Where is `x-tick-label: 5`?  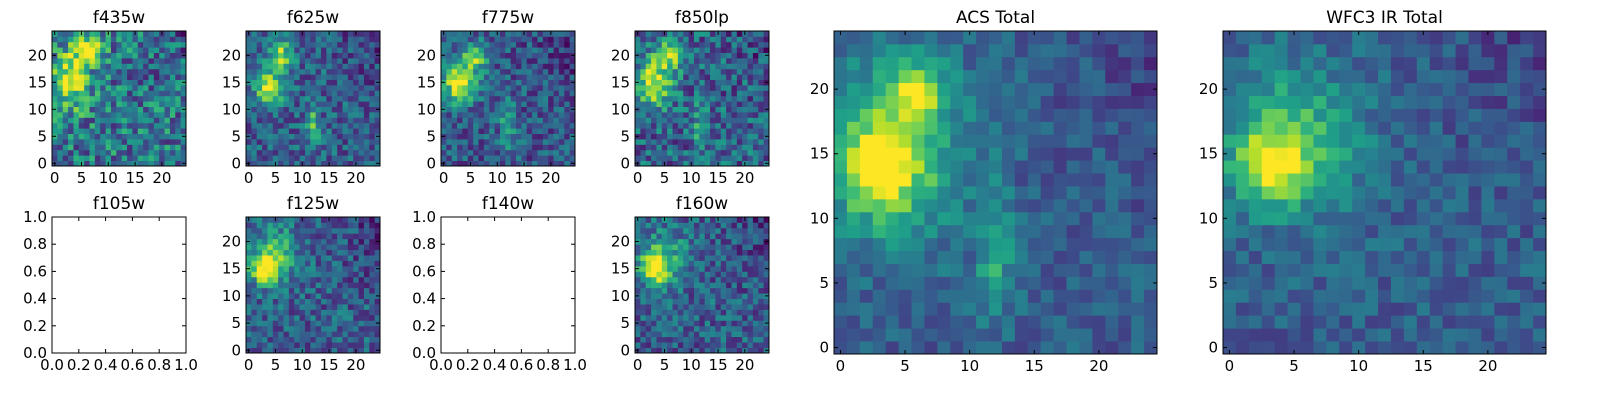 x-tick-label: 5 is located at coordinates (82, 178).